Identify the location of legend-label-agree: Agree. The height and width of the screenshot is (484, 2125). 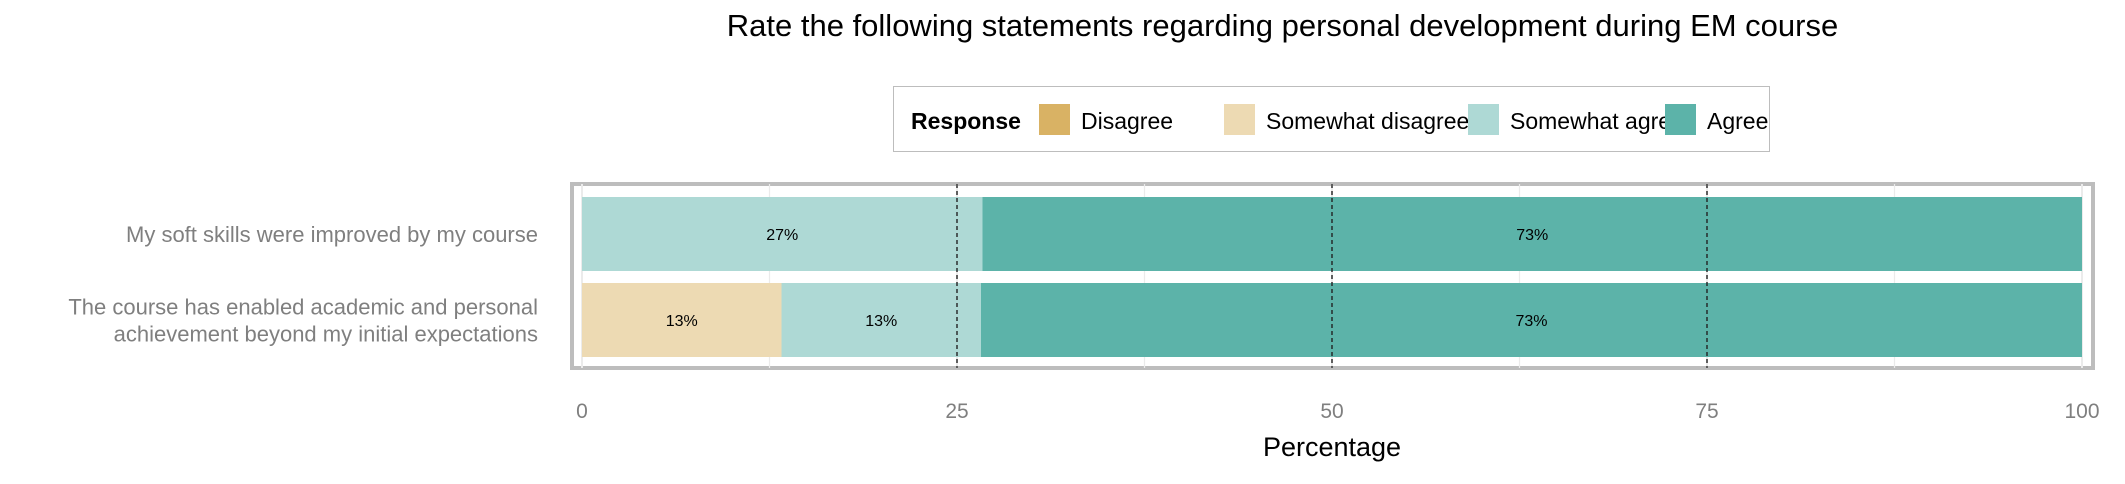
(1738, 121).